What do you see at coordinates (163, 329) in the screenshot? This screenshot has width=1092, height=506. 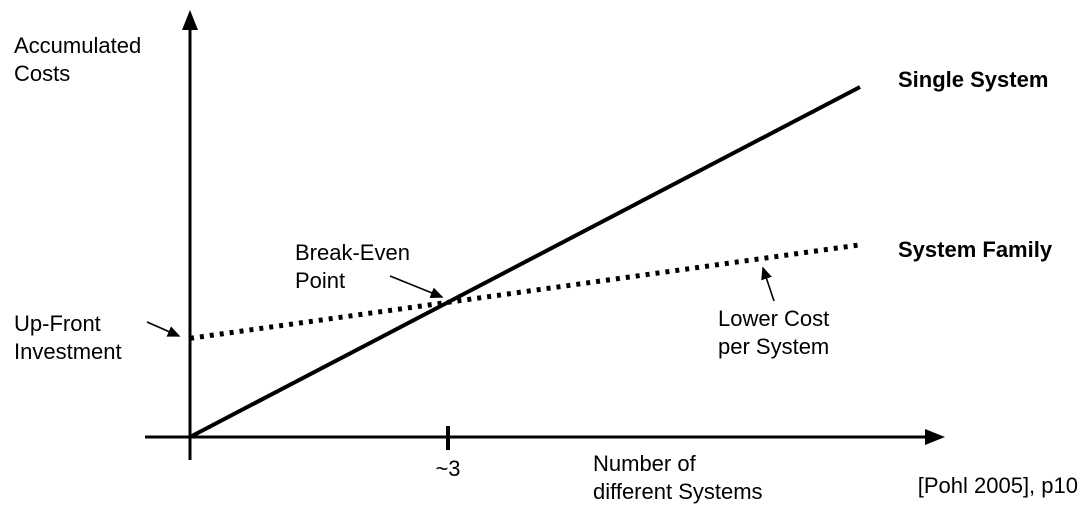 I see `up-front-arrow` at bounding box center [163, 329].